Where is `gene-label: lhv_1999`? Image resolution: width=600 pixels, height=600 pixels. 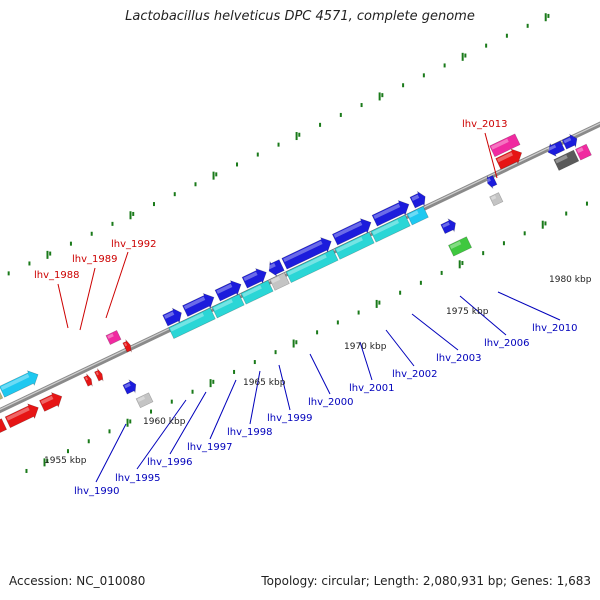
gene-label: lhv_1999 is located at coordinates (289, 418).